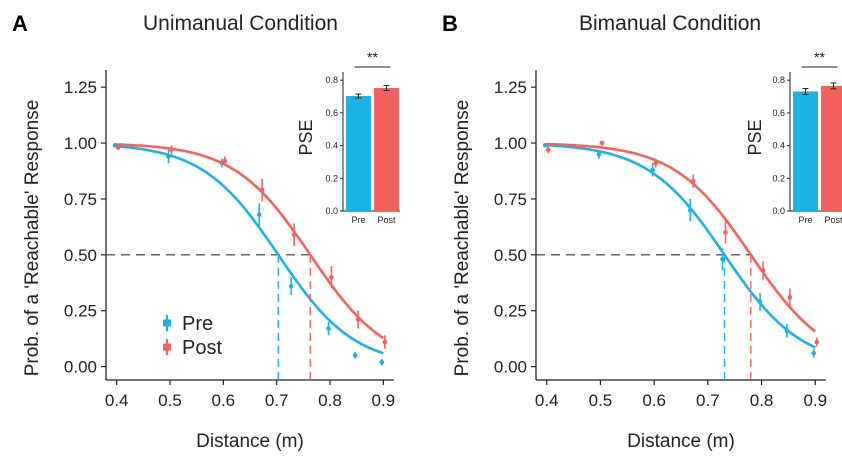 The image size is (842, 459). I want to click on legend-label: Pre, so click(197, 324).